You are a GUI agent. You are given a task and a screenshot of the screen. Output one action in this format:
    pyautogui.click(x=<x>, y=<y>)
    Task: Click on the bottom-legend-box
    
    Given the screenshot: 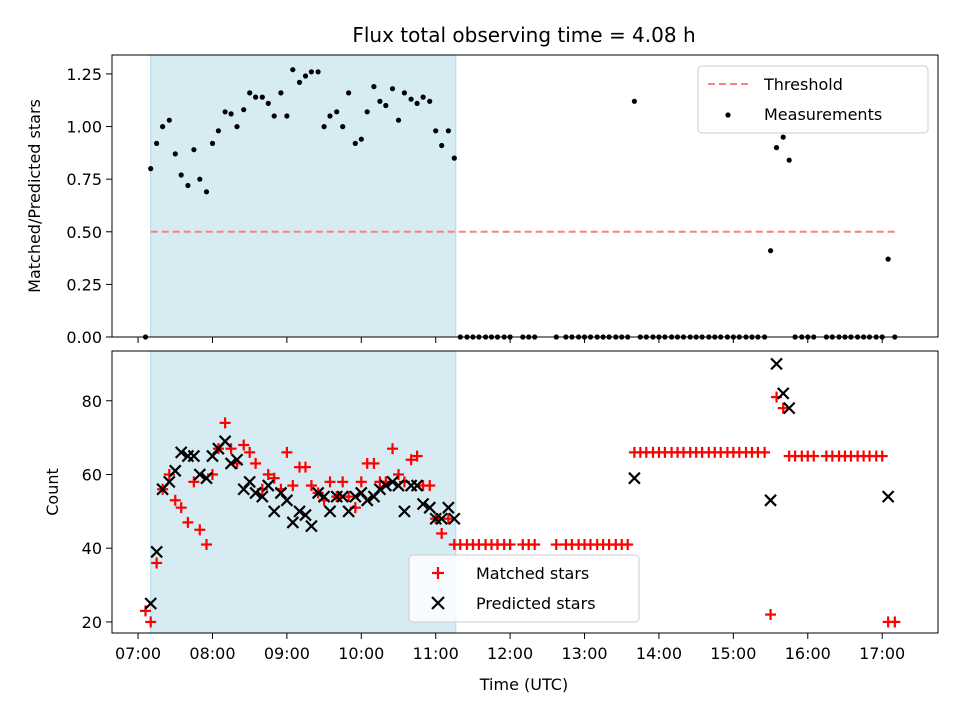 What is the action you would take?
    pyautogui.click(x=524, y=588)
    